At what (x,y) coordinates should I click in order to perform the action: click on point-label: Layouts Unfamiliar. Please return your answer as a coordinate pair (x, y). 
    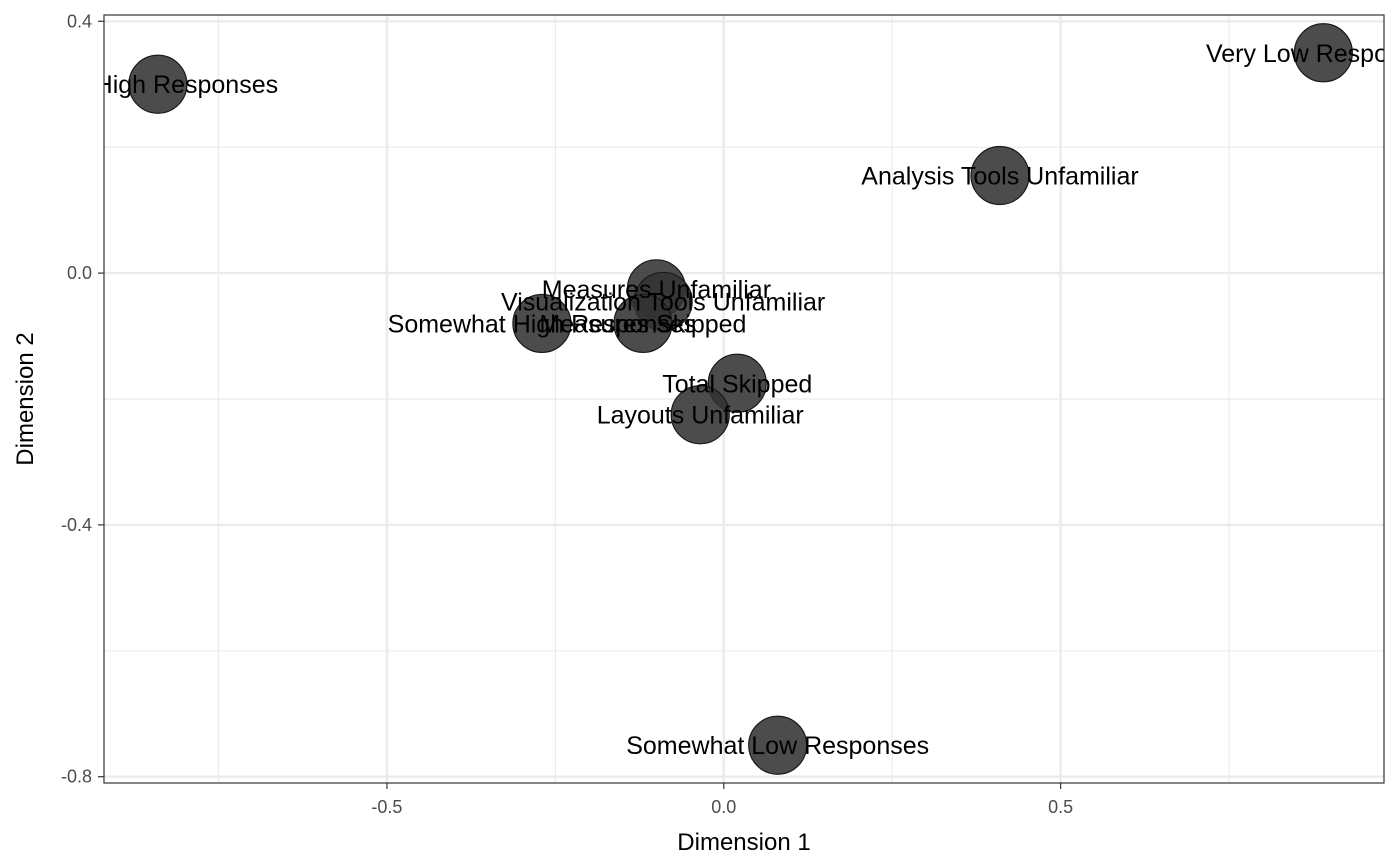
    Looking at the image, I should click on (700, 416).